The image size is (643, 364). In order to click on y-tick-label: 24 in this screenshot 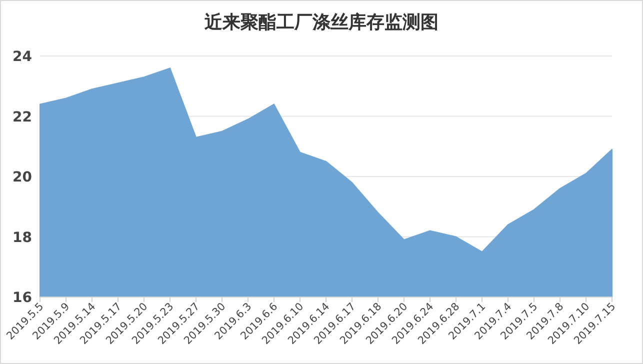, I will do `click(22, 57)`.